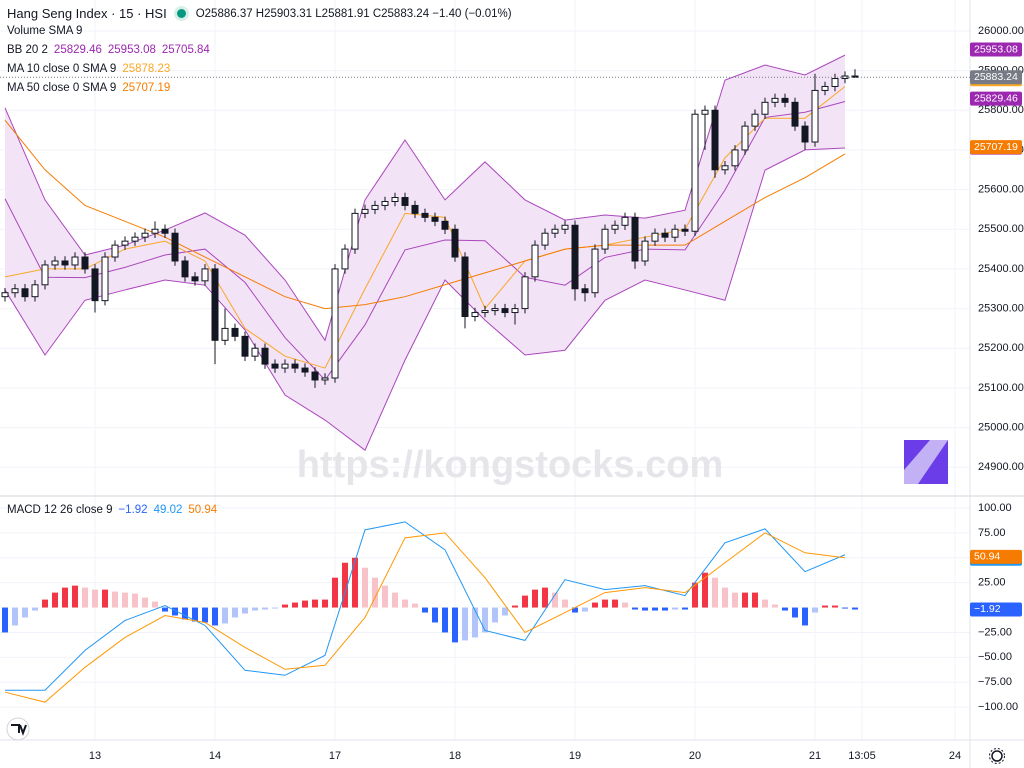 This screenshot has width=1024, height=768. Describe the element at coordinates (992, 533) in the screenshot. I see `macd-tick-label: 75.00` at that location.